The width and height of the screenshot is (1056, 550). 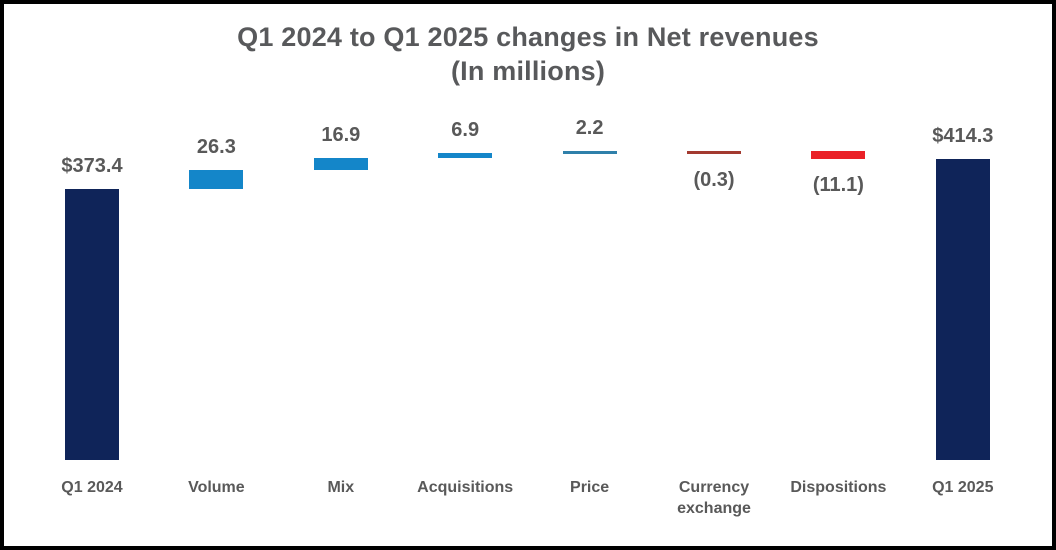 What do you see at coordinates (465, 487) in the screenshot?
I see `axis-label-acquisitions: Acquisitions` at bounding box center [465, 487].